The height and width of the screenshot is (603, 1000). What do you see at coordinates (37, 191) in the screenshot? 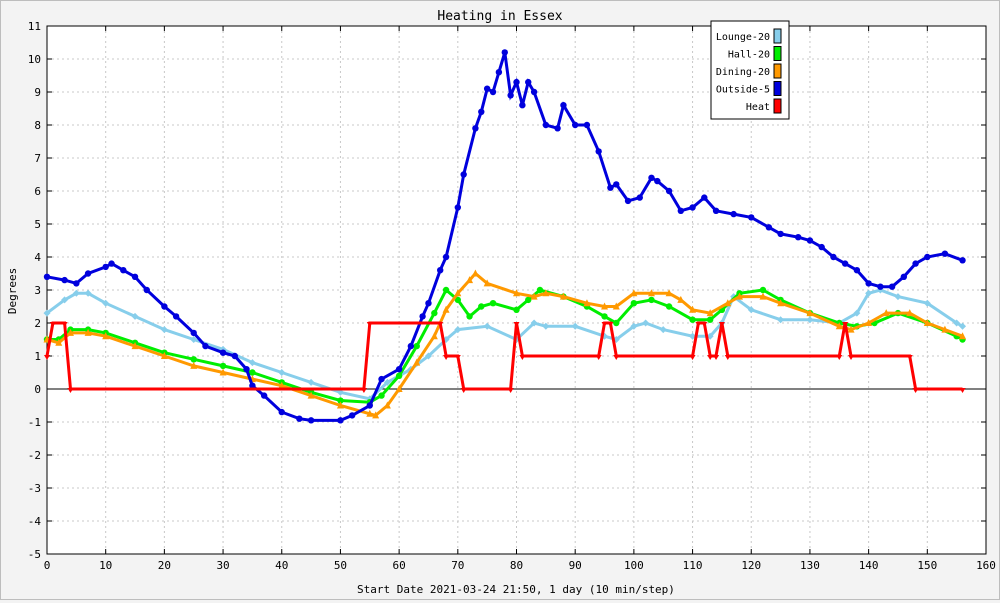
I see `y-tick-label: 6` at bounding box center [37, 191].